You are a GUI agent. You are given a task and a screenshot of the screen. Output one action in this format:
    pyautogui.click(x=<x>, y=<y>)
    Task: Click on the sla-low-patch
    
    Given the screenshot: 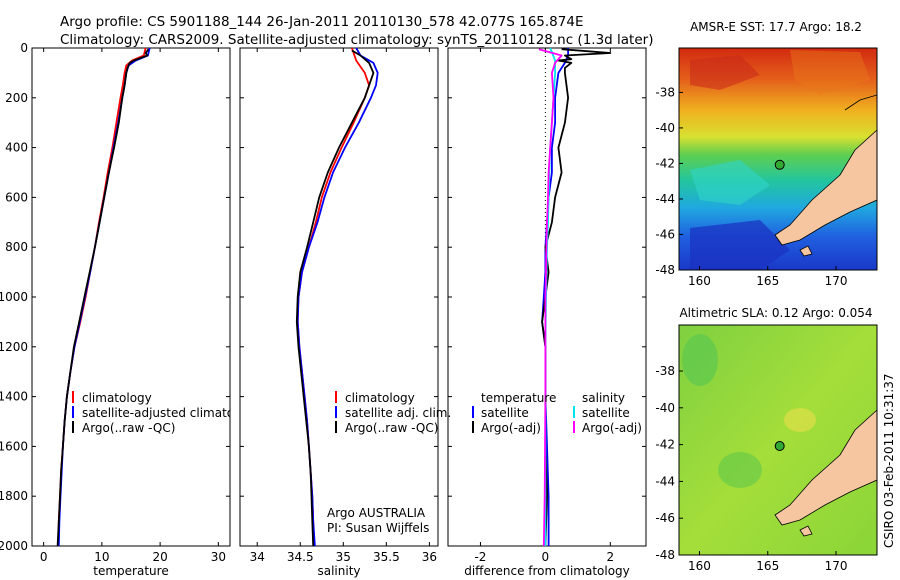 What is the action you would take?
    pyautogui.click(x=700, y=360)
    